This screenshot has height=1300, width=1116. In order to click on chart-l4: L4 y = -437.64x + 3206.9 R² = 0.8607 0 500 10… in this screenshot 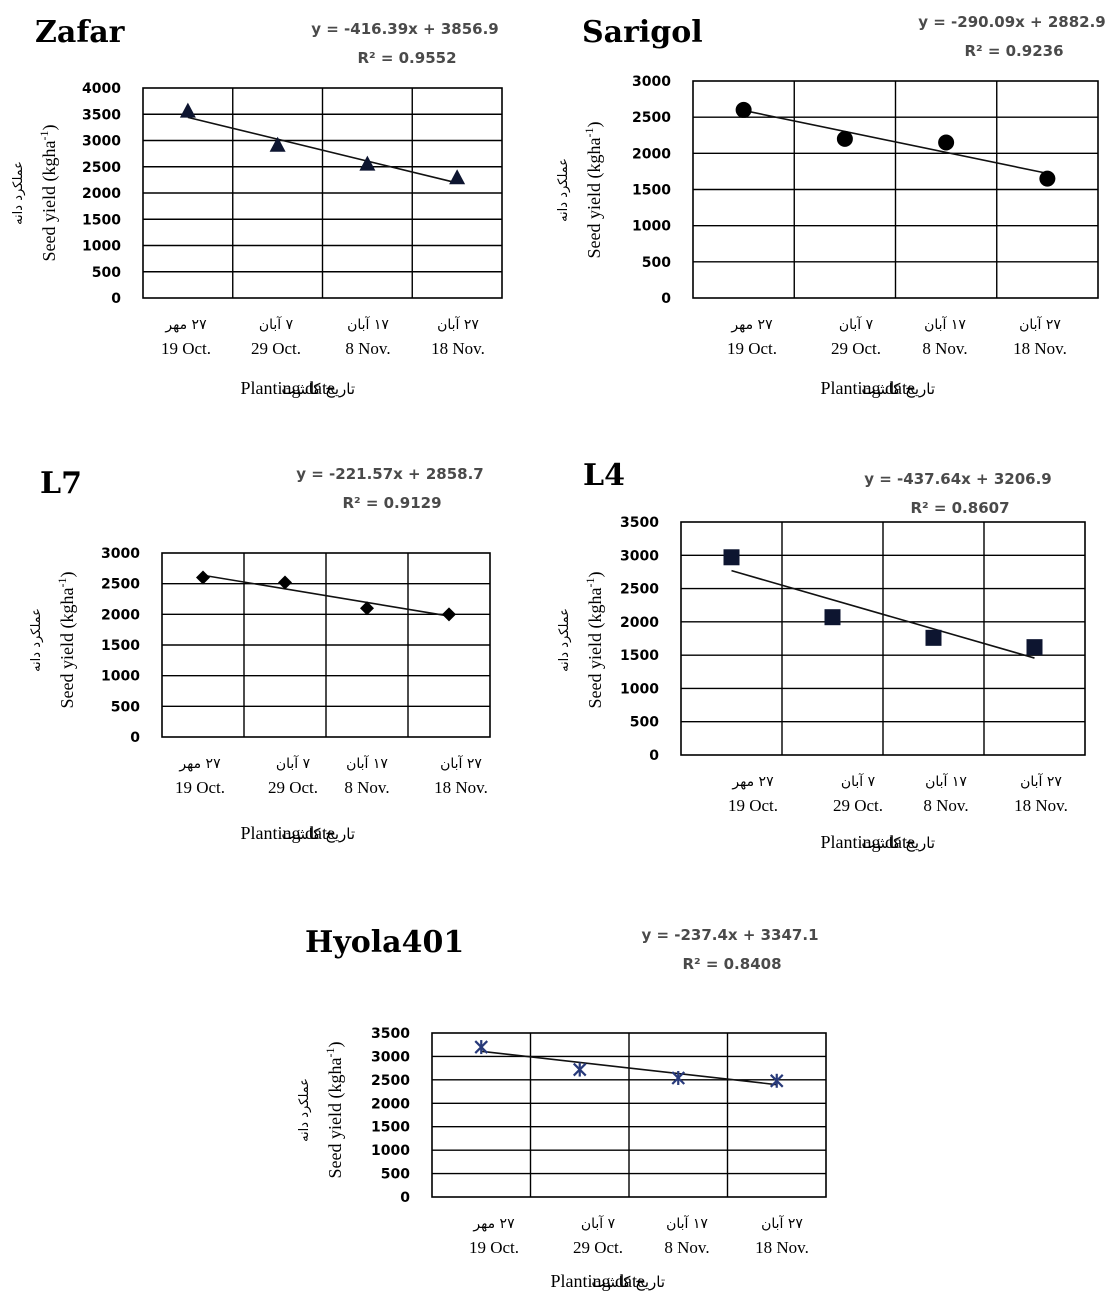, I will do `click(821, 655)`.